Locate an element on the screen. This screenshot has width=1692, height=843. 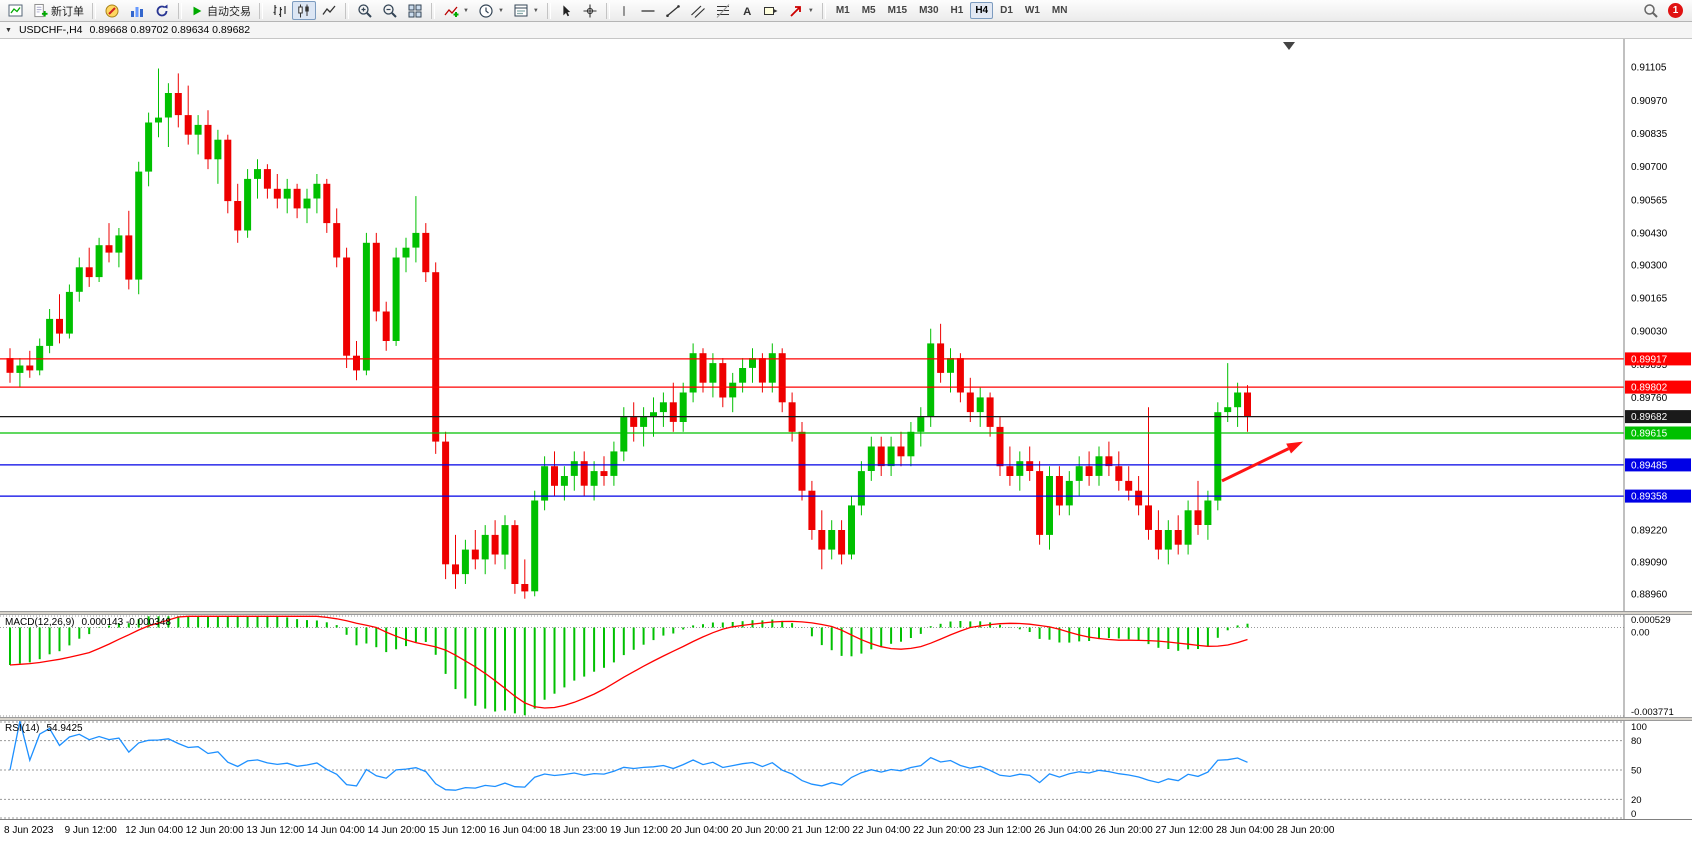
fibonacci-icon is located at coordinates (723, 10).